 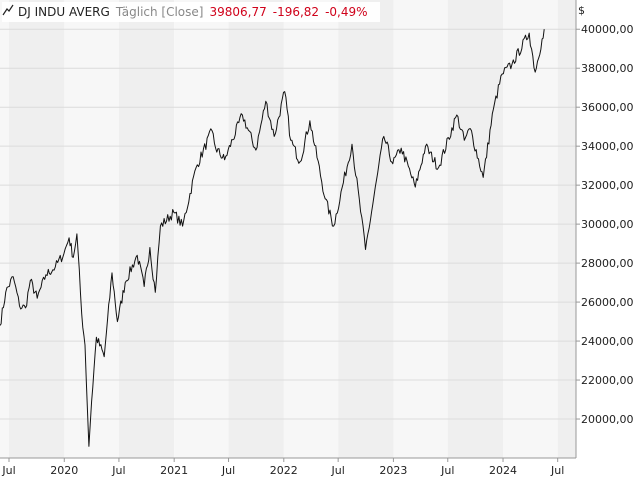 I want to click on x-tick-label: 2022, so click(x=284, y=470).